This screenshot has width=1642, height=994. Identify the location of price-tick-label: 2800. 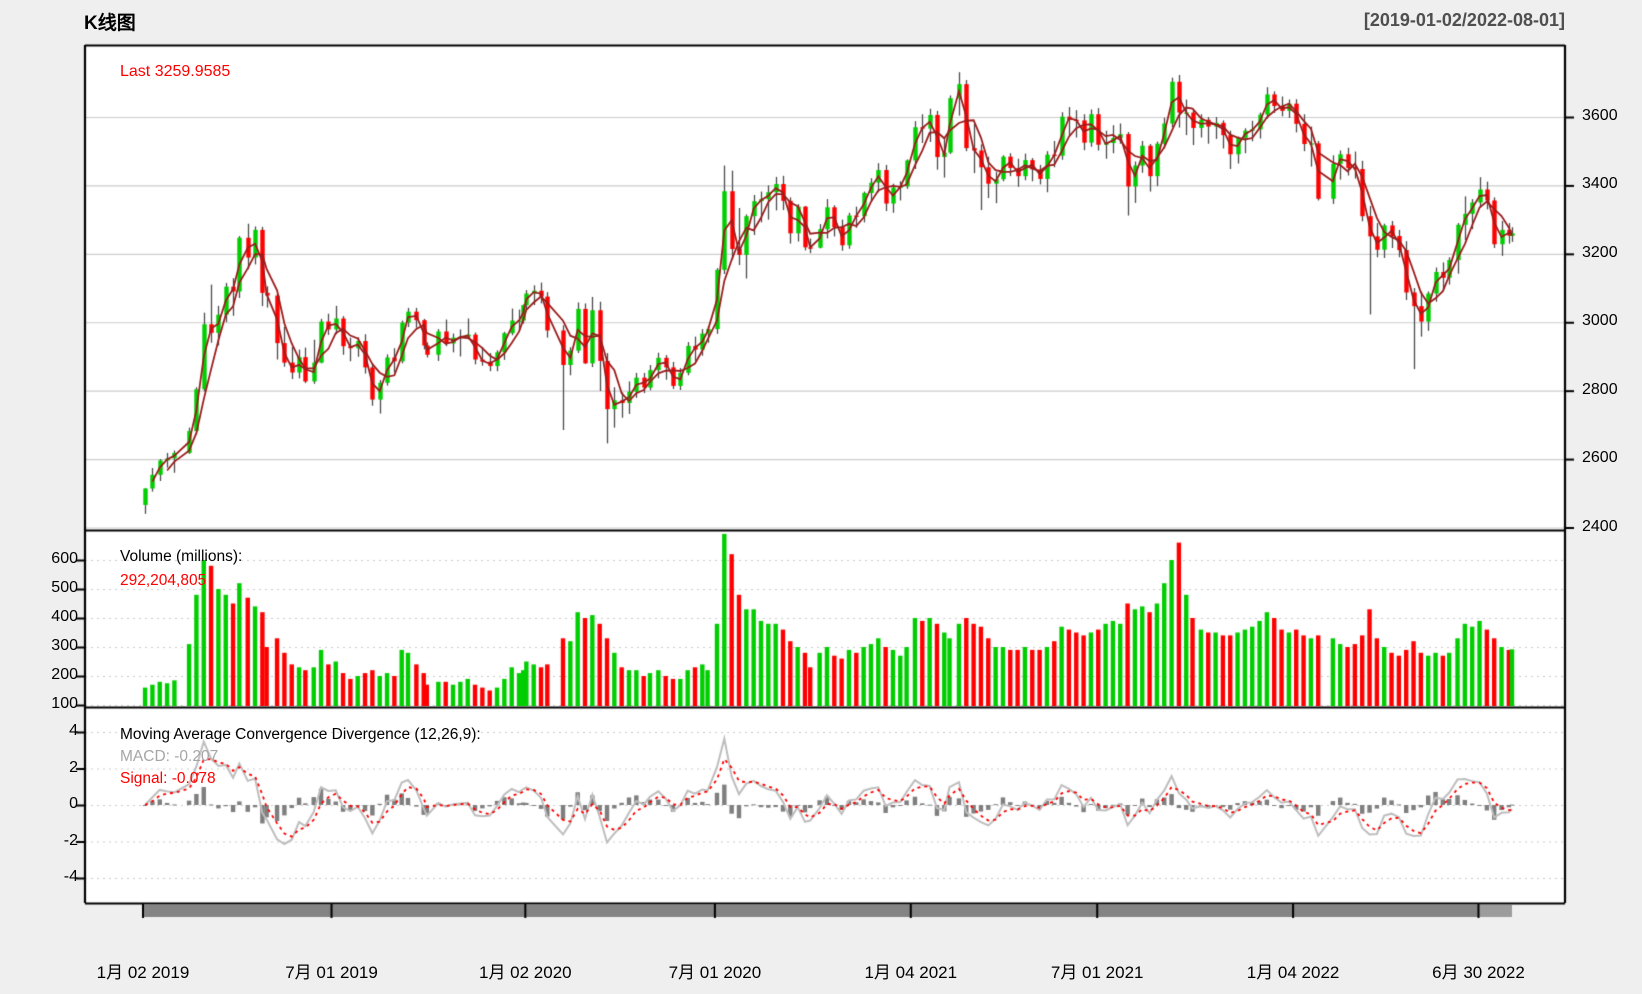
(1600, 389).